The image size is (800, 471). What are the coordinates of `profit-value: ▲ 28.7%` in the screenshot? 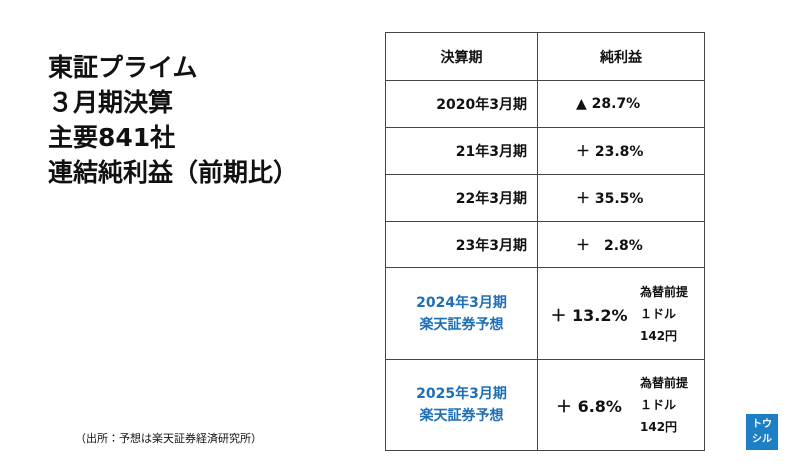 It's located at (608, 104).